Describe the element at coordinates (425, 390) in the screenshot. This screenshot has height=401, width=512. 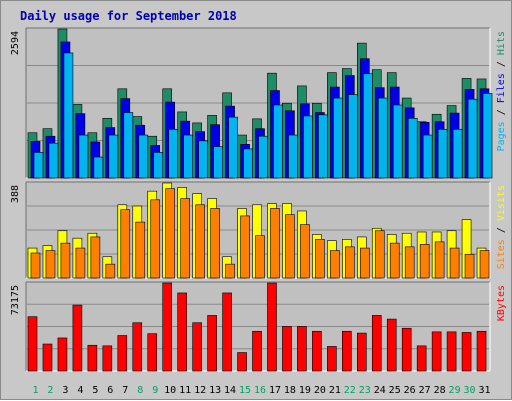
I see `x-tick-label-day-27: 27` at that location.